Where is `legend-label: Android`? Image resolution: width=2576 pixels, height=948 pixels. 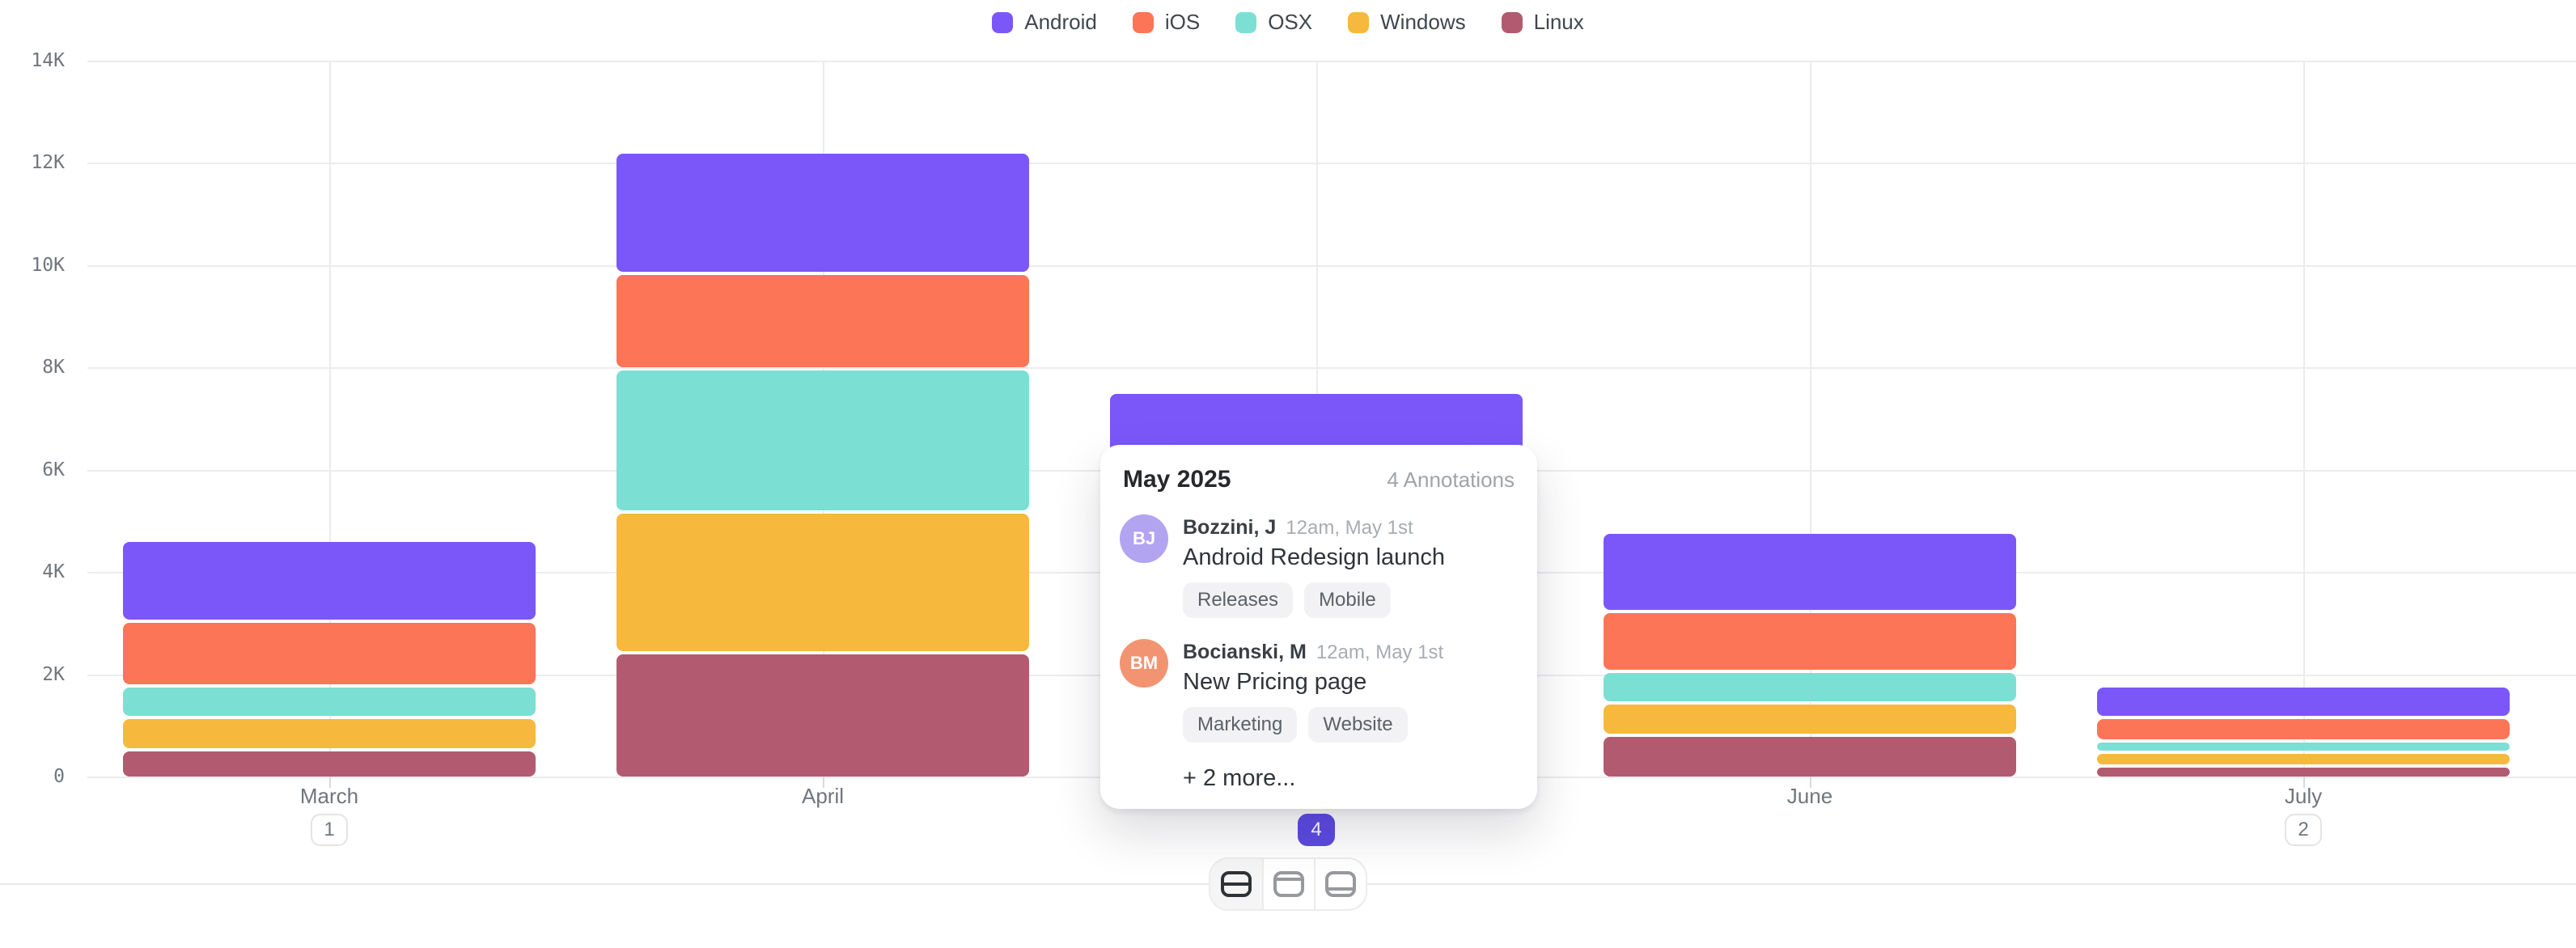 legend-label: Android is located at coordinates (1060, 22).